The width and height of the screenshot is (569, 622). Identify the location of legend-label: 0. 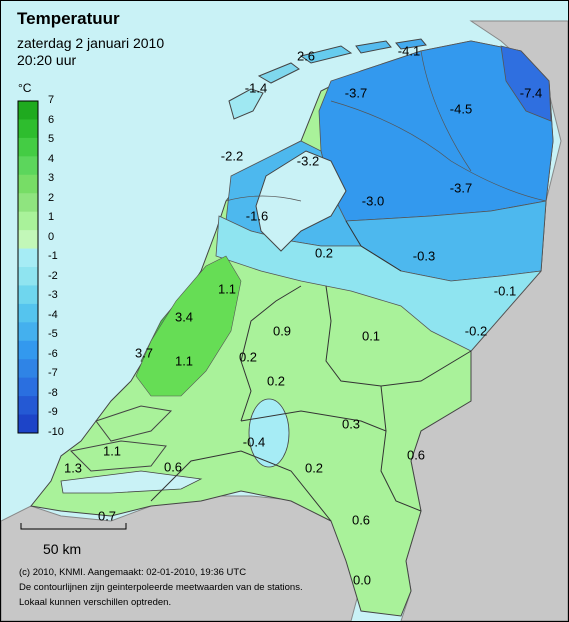
(51, 236).